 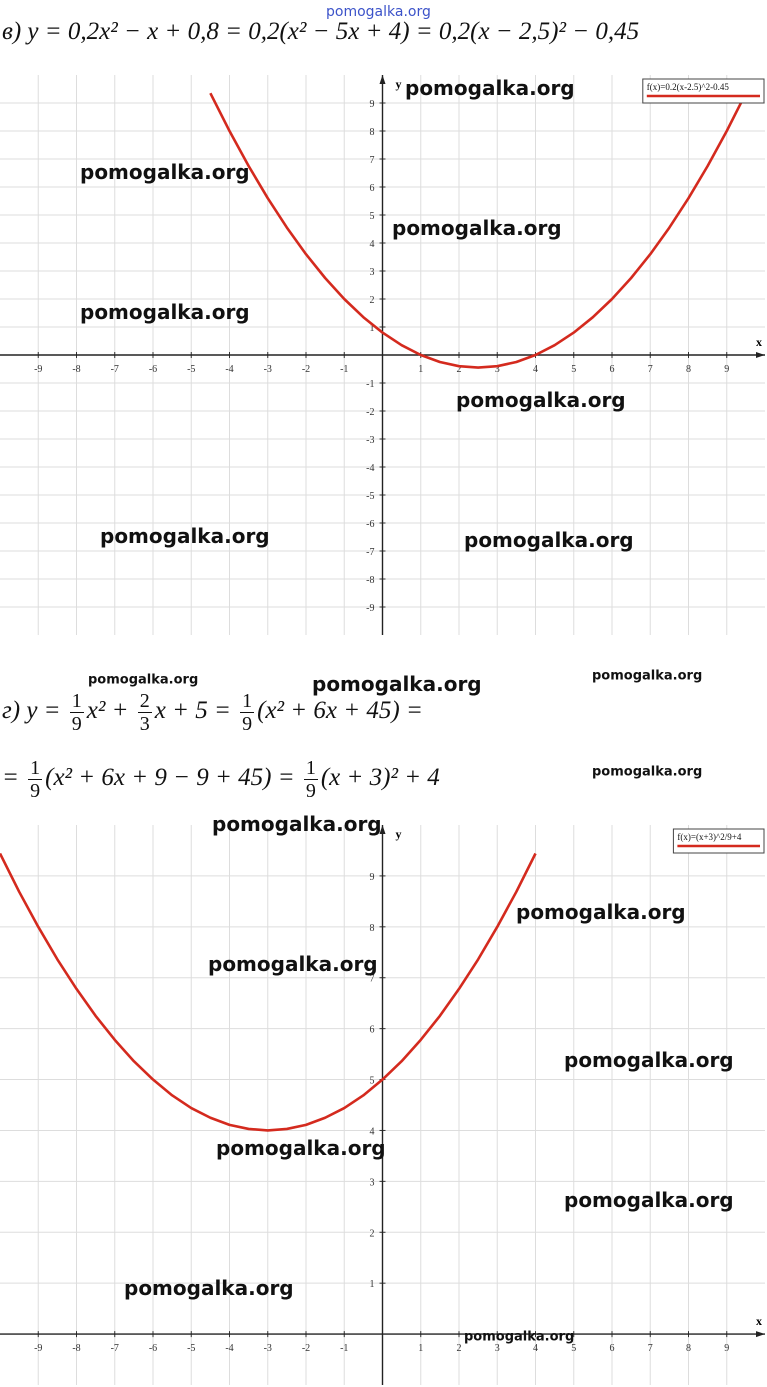 What do you see at coordinates (688, 87) in the screenshot?
I see `legend-label: f(x)=0.2(x-2.5)^2-0.45` at bounding box center [688, 87].